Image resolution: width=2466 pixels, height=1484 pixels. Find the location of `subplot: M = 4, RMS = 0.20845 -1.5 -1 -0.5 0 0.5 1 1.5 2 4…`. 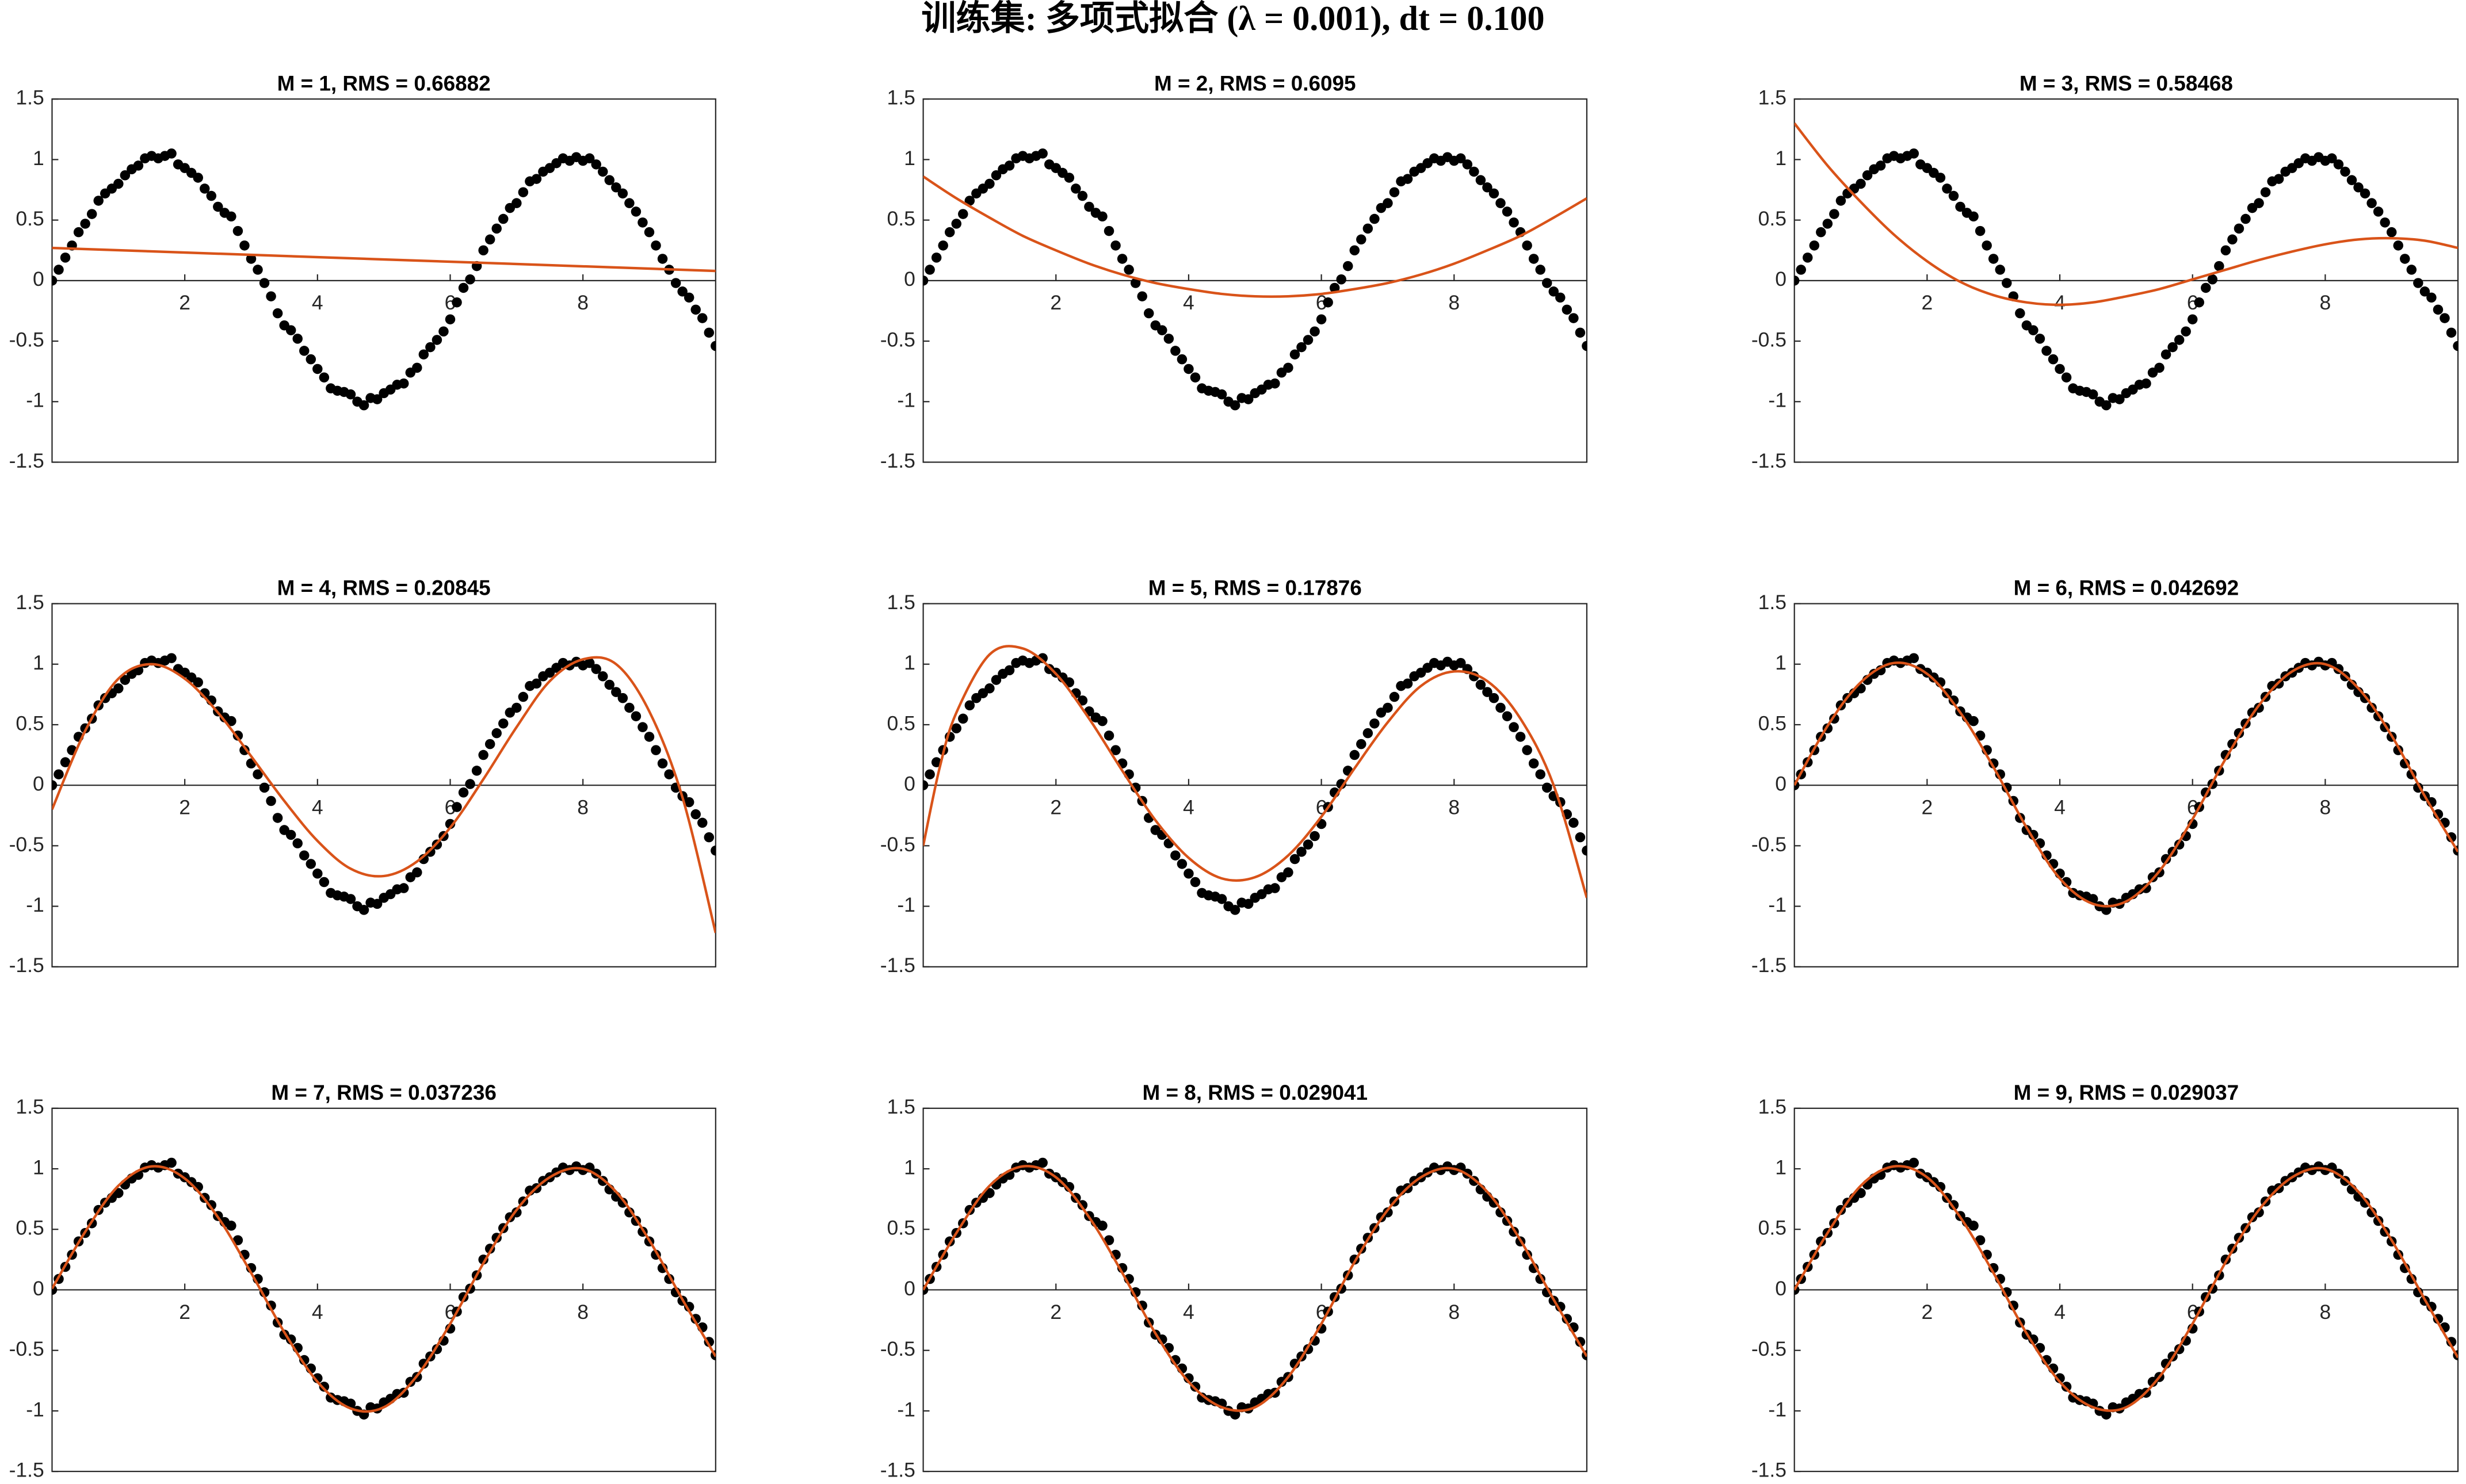

subplot: M = 4, RMS = 0.20845 -1.5 -1 -0.5 0 0.5 1 1.5 2 4… is located at coordinates (362, 776).